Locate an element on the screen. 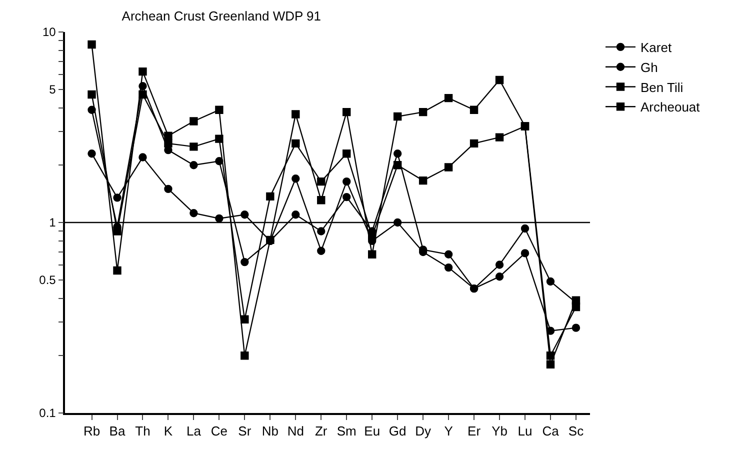 The width and height of the screenshot is (738, 456). chart-title: Archean Crust Greenland WDP 91 is located at coordinates (221, 16).